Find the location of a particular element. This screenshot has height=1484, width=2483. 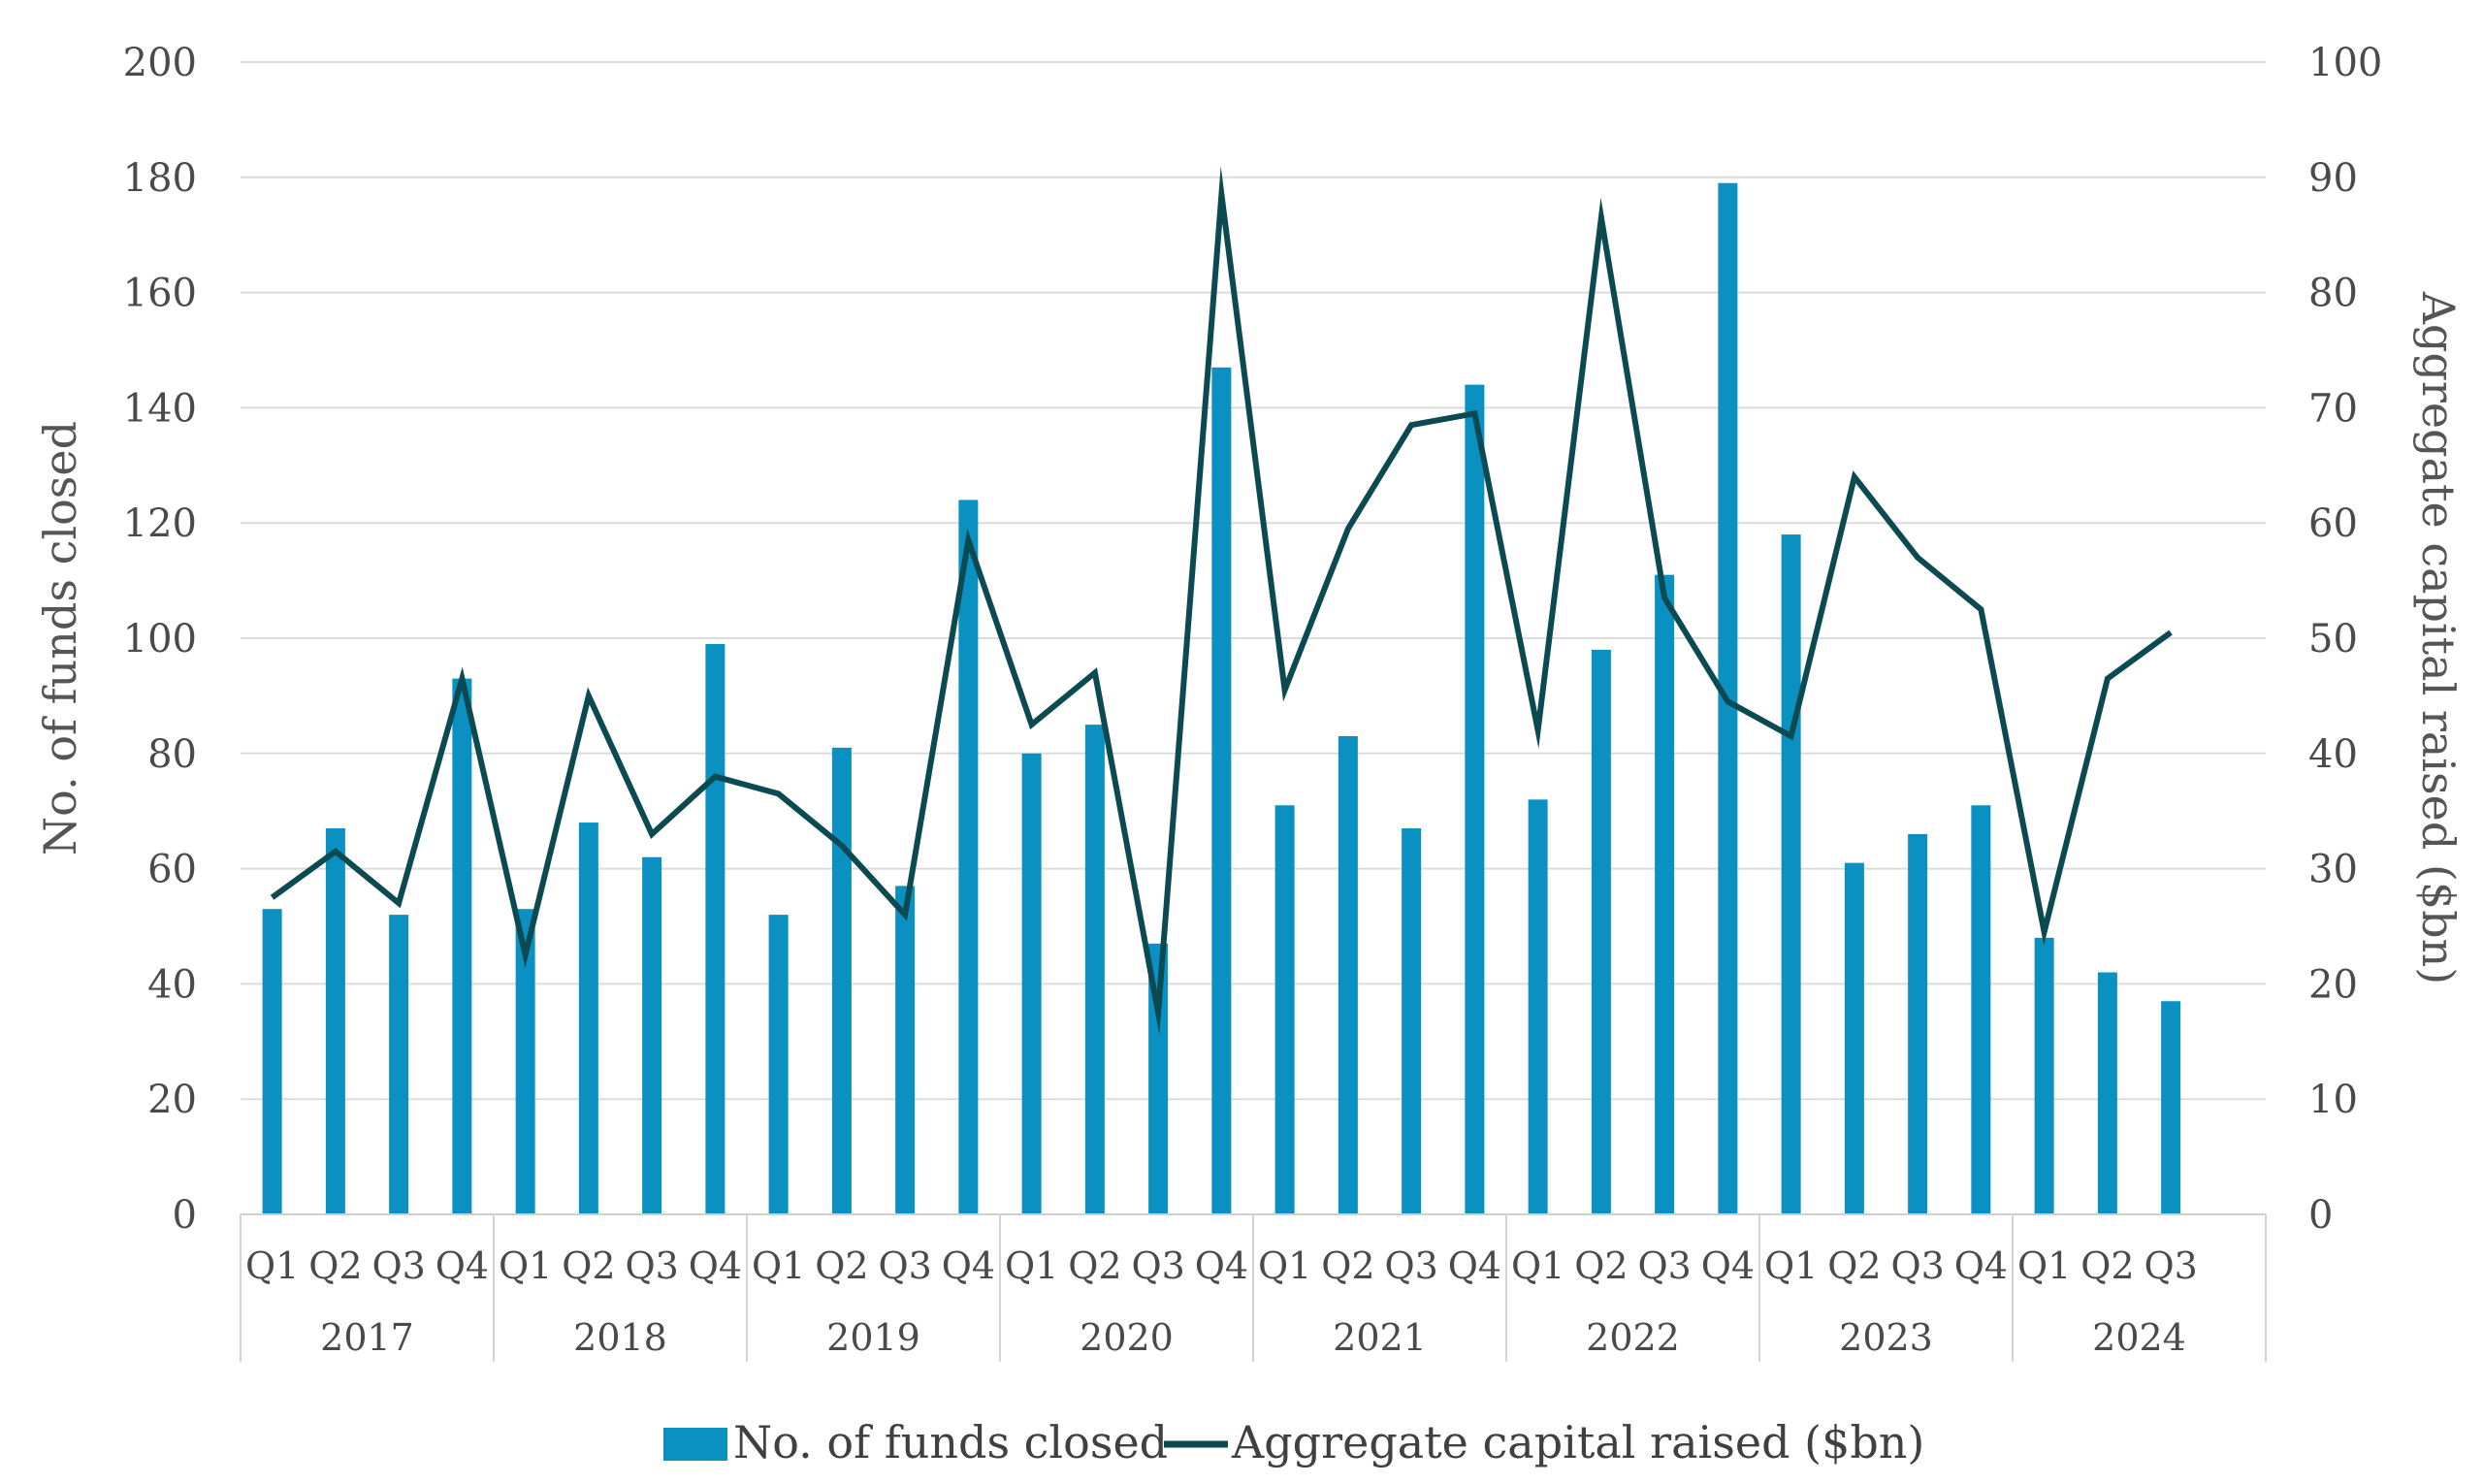

year-label: 2023 is located at coordinates (1886, 1338).